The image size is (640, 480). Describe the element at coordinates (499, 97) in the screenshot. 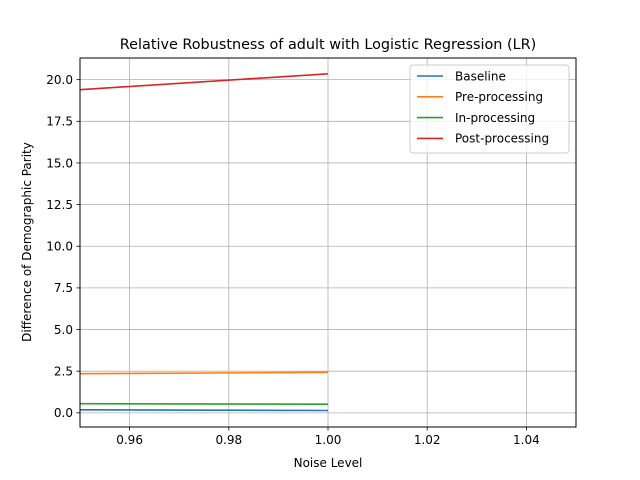

I see `legend-label-pre-processing: Pre-processing` at that location.